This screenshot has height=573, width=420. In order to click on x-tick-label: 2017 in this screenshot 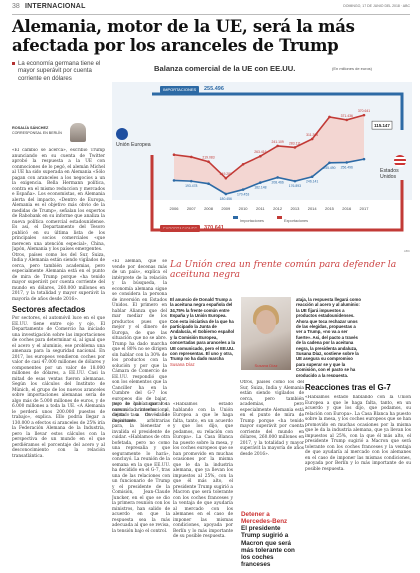, I will do `click(365, 208)`.